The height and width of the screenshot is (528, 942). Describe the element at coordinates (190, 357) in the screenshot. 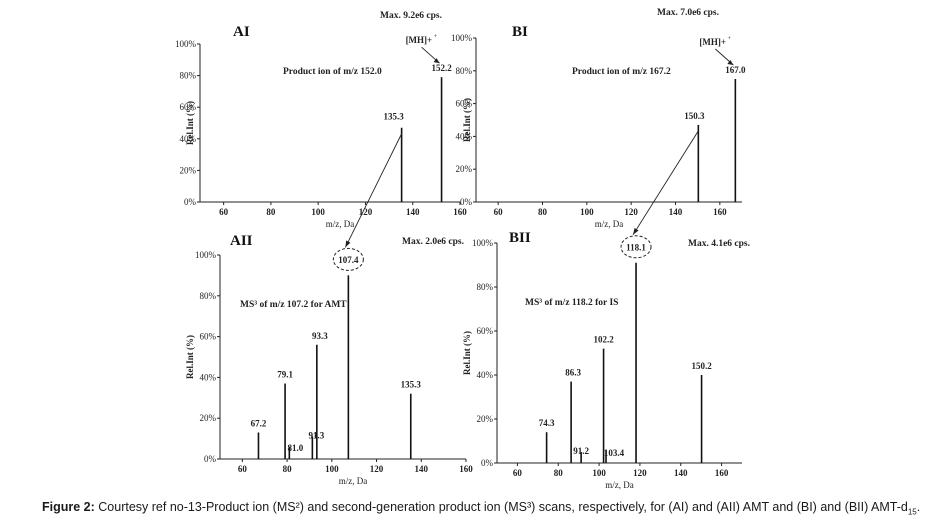

I see `y-axis-label-aii: Rel.Int (%)` at that location.